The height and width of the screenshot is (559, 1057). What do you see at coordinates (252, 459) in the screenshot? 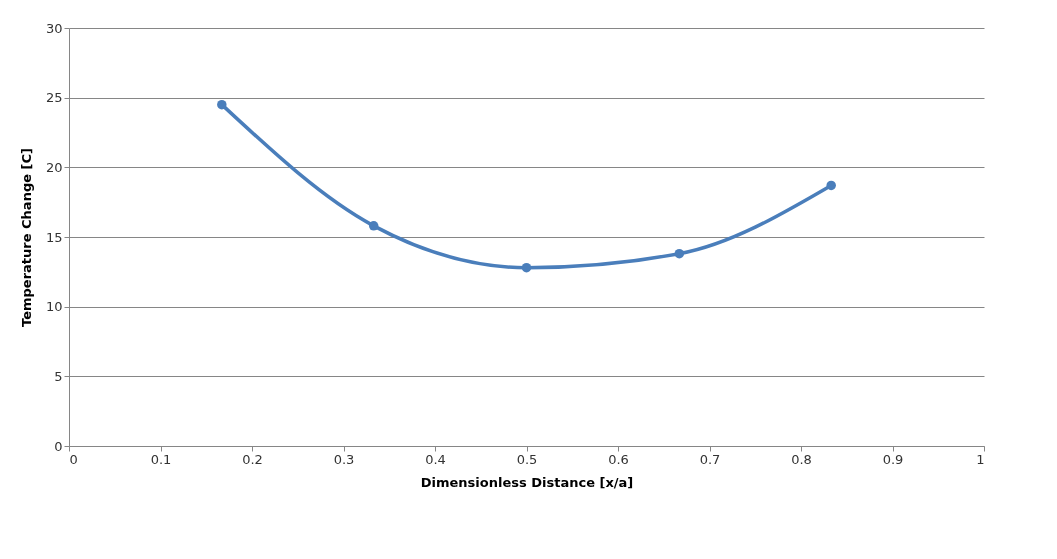
I see `x-tick-label: 0.2` at bounding box center [252, 459].